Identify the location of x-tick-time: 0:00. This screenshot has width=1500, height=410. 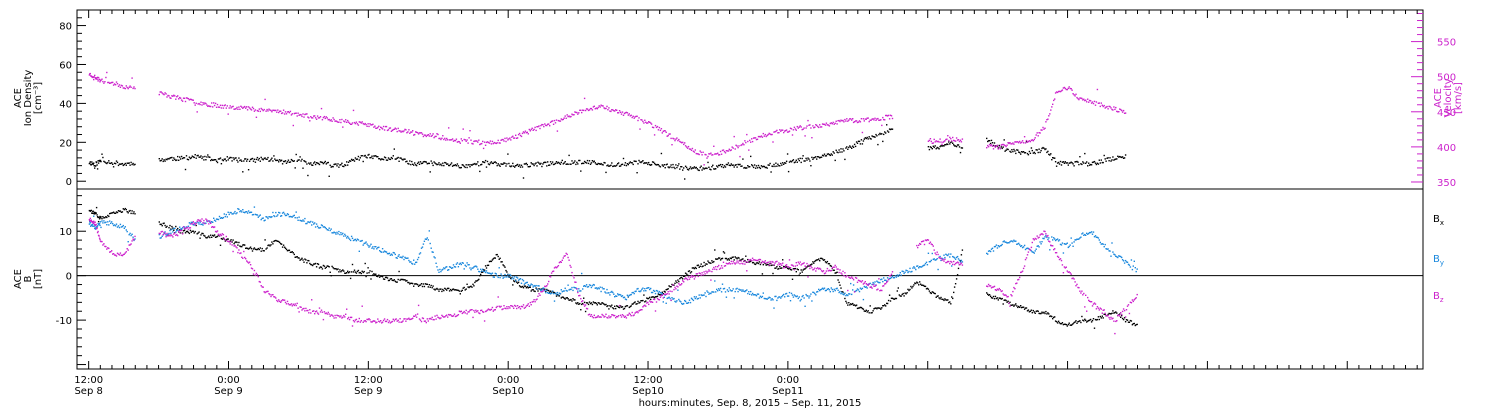
(508, 380).